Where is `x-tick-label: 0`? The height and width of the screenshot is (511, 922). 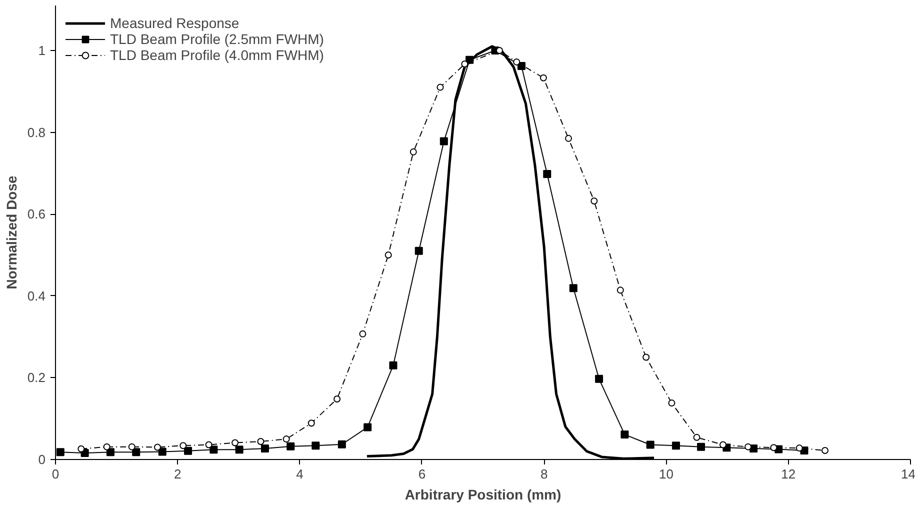 x-tick-label: 0 is located at coordinates (56, 474).